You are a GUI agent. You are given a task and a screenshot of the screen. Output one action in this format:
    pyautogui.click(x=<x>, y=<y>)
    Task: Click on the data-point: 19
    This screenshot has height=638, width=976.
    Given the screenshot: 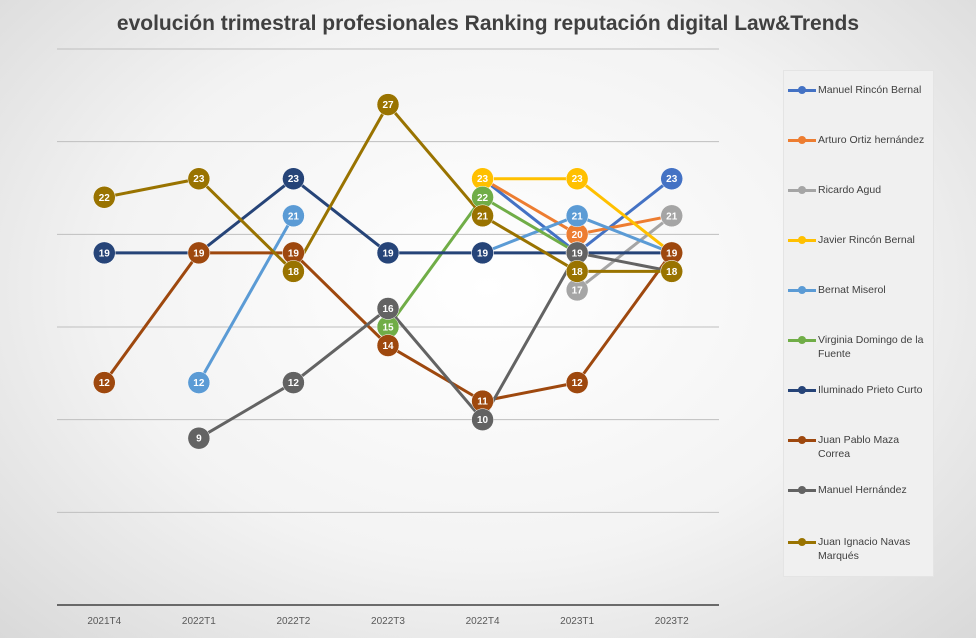 What is the action you would take?
    pyautogui.click(x=199, y=253)
    